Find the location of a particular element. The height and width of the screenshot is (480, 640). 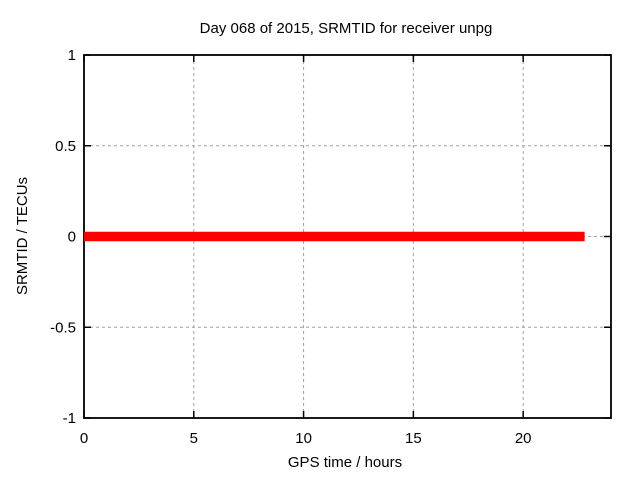

y-tick-label: 0 is located at coordinates (72, 237).